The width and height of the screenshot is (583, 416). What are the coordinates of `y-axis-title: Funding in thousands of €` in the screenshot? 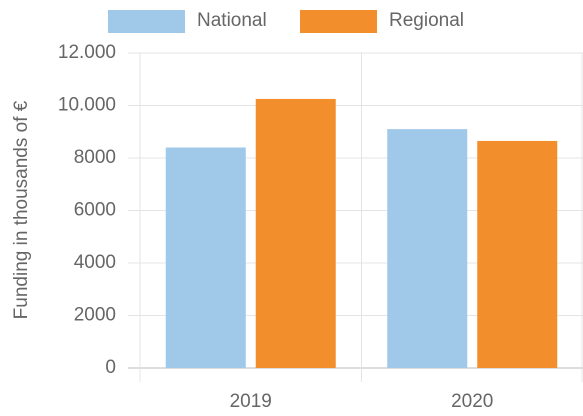 It's located at (21, 209).